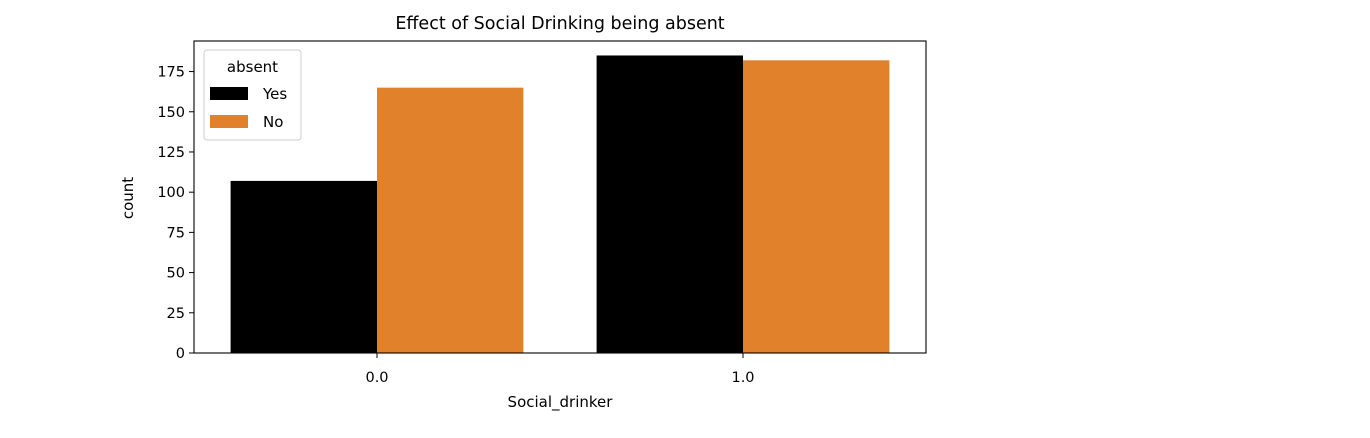 This screenshot has height=438, width=1370. Describe the element at coordinates (376, 378) in the screenshot. I see `x-tick-label: 0.0` at that location.